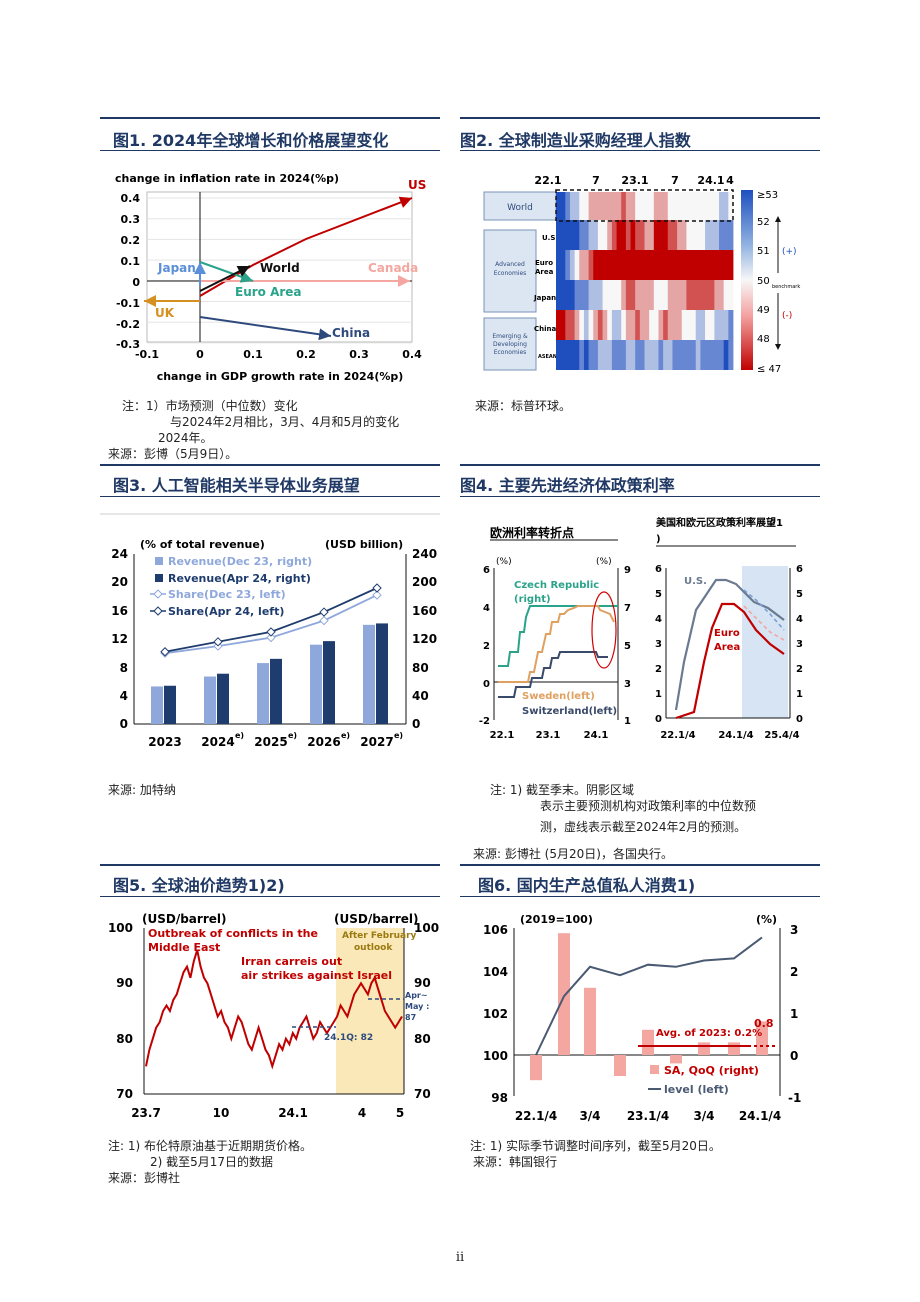 The image size is (920, 1302). Describe the element at coordinates (306, 354) in the screenshot. I see `fig1-xtick: 0.2` at that location.